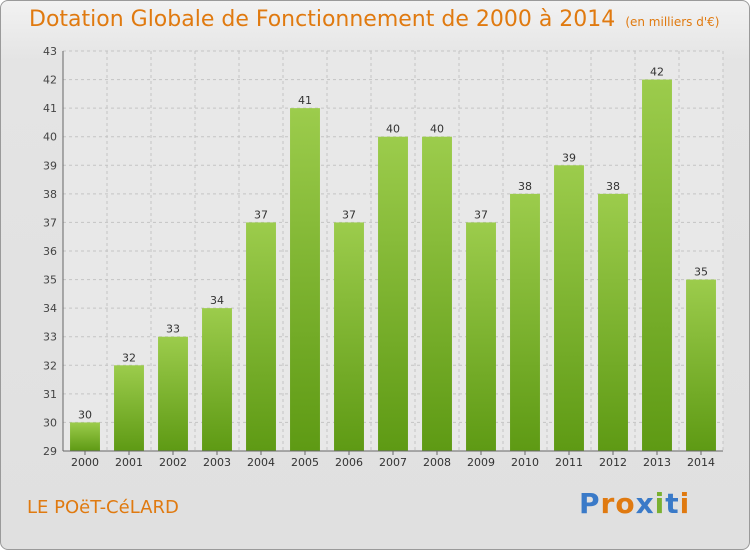  I want to click on data-label: 32, so click(129, 357).